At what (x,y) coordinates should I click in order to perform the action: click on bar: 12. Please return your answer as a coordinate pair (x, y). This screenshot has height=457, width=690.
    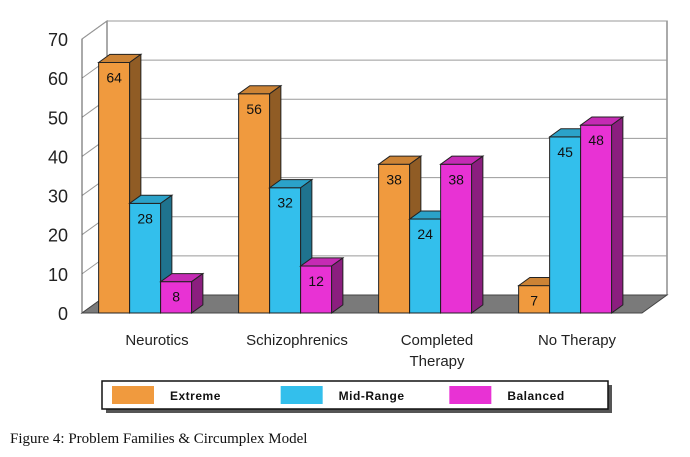
    Looking at the image, I should click on (322, 285).